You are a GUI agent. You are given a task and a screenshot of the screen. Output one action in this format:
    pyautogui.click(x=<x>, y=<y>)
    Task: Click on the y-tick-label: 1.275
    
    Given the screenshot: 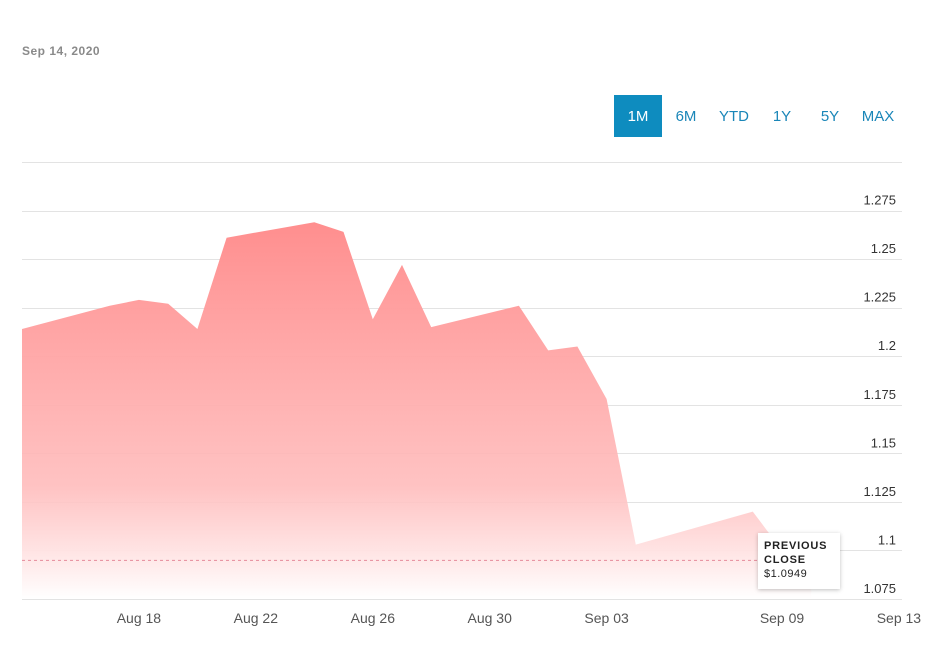 What is the action you would take?
    pyautogui.click(x=879, y=200)
    